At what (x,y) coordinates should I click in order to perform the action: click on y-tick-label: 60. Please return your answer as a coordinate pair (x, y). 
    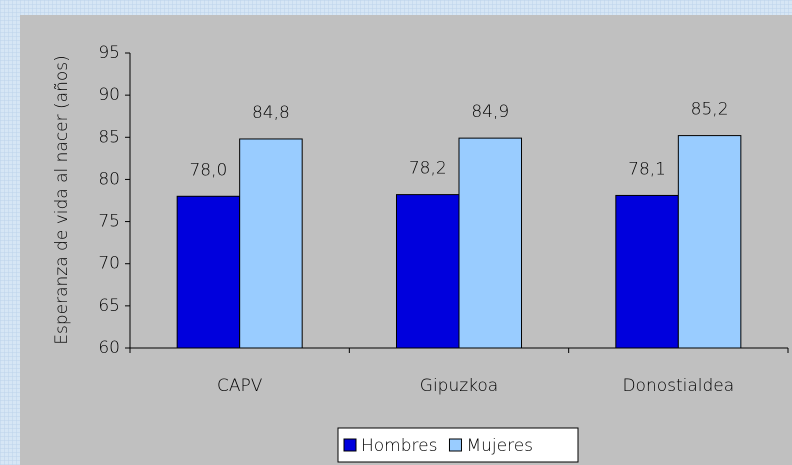
    Looking at the image, I should click on (109, 348).